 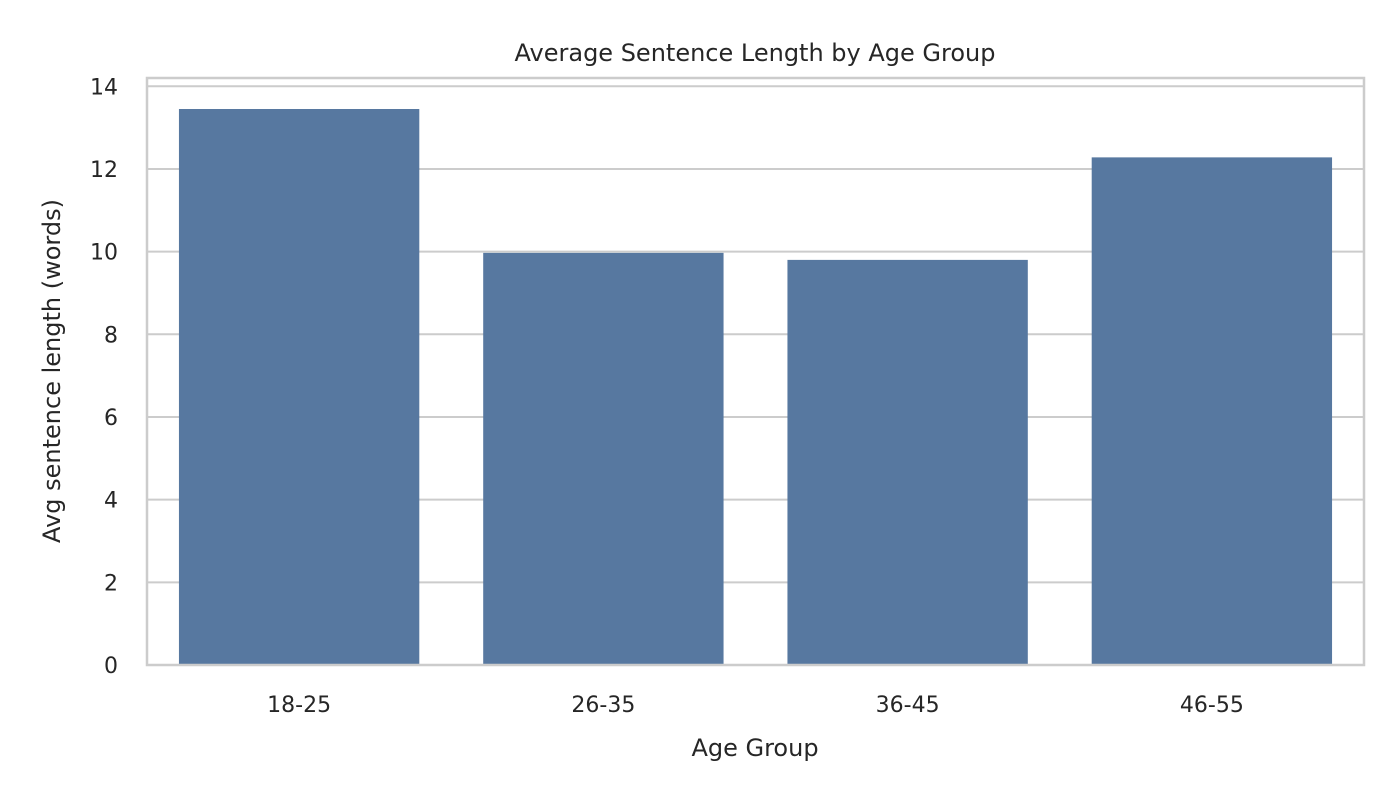 I want to click on x-tick-labels: 18-25 26-35 36-45 46-55, so click(x=755, y=705).